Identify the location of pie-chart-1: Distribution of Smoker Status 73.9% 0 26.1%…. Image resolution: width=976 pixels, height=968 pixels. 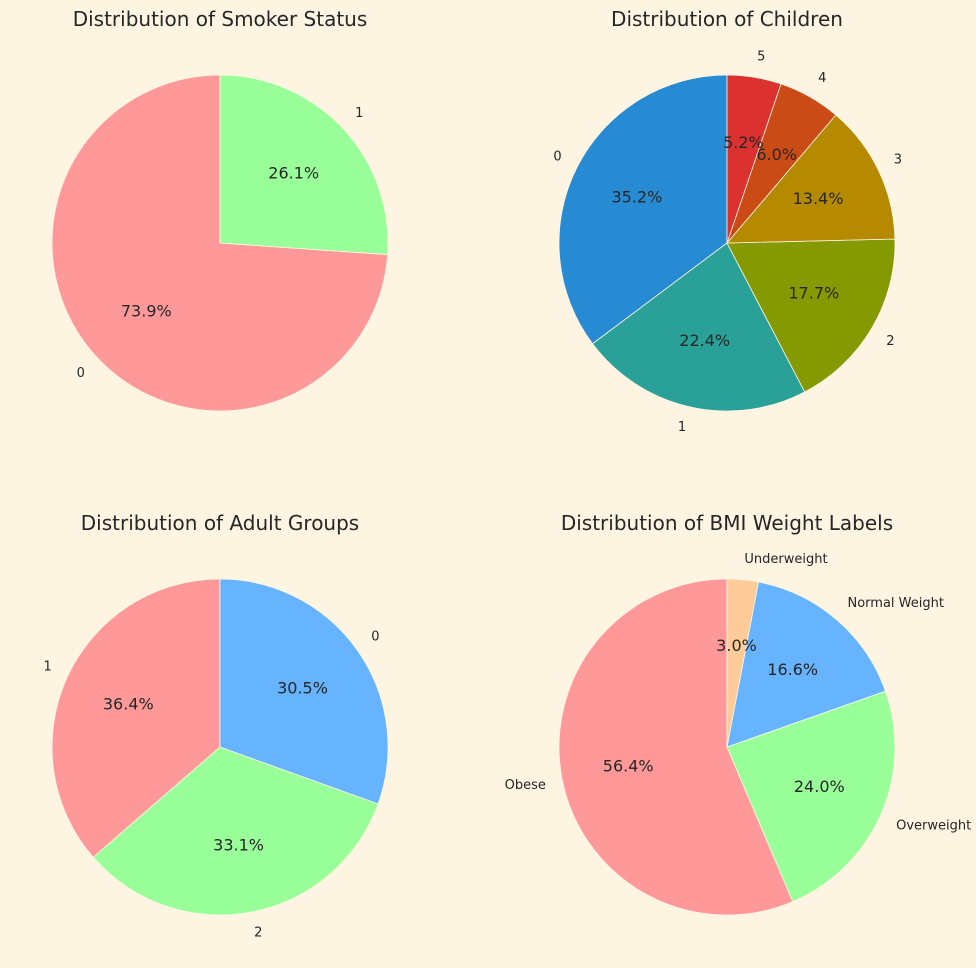
(220, 209).